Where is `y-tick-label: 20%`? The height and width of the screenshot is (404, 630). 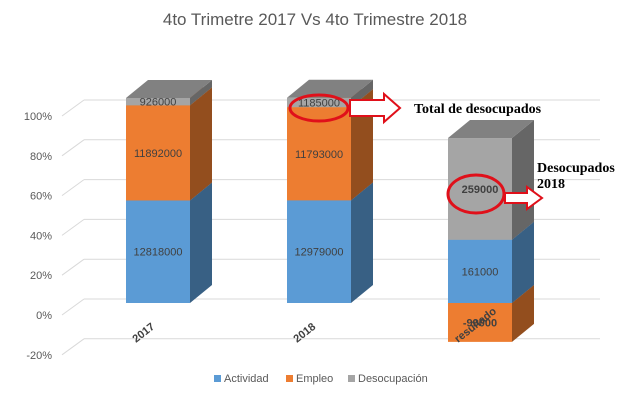
y-tick-label: 20% is located at coordinates (41, 276).